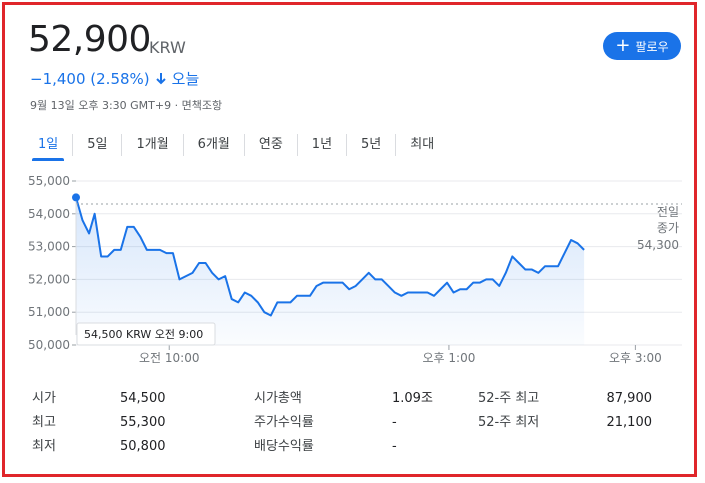 This screenshot has height=483, width=705. Describe the element at coordinates (96, 145) in the screenshot. I see `tab-5d: 5일` at that location.